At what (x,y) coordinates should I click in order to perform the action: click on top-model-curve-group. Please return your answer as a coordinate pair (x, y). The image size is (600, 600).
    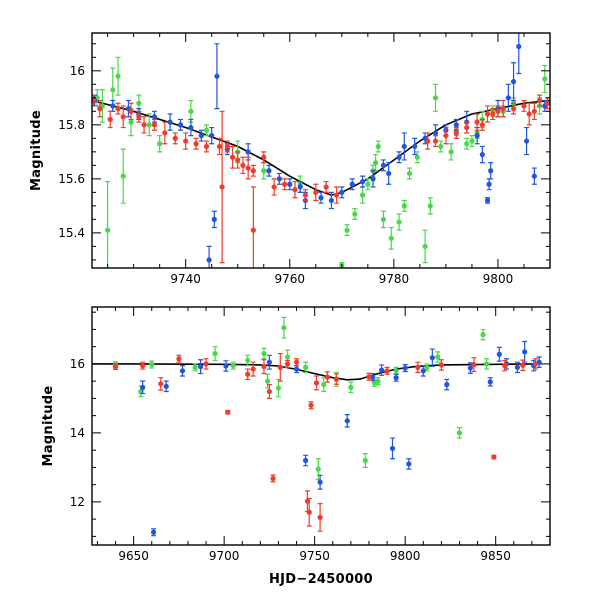
    Looking at the image, I should click on (321, 147).